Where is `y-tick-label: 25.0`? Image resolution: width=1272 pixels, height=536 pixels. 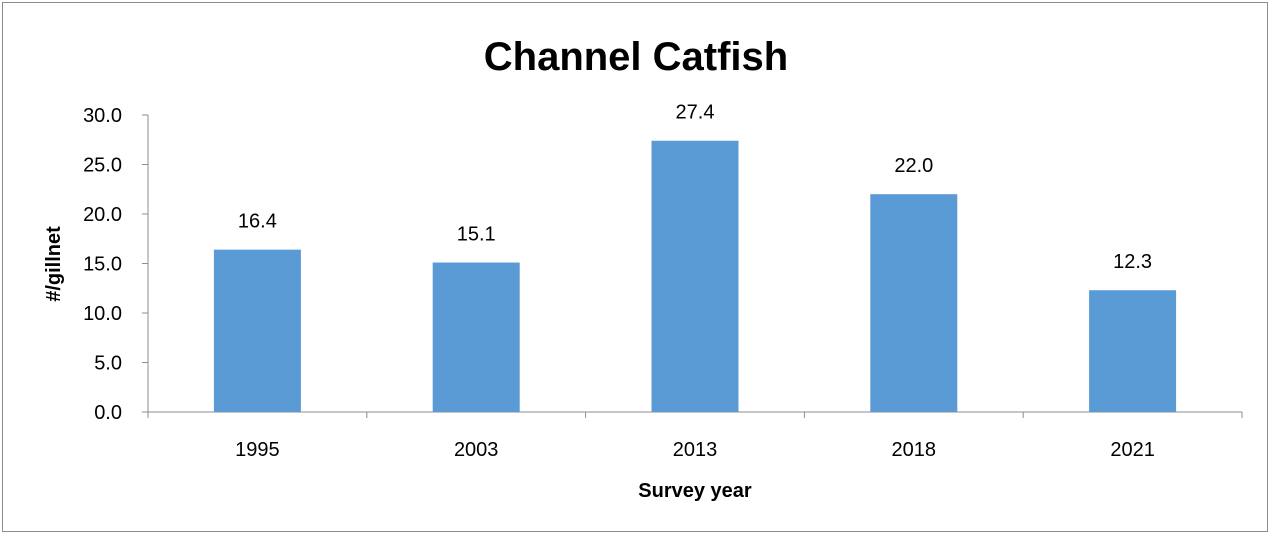
y-tick-label: 25.0 is located at coordinates (102, 166).